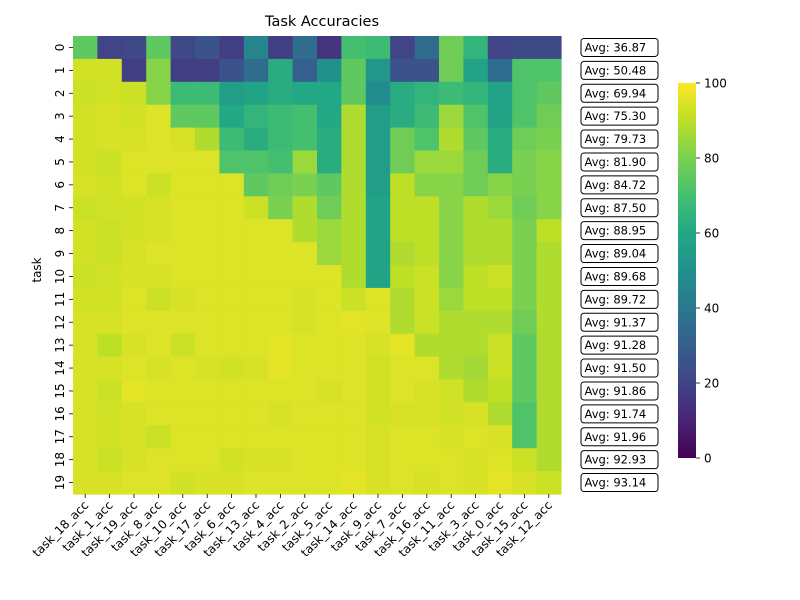  Describe the element at coordinates (60, 93) in the screenshot. I see `y-tick-label: 2` at that location.